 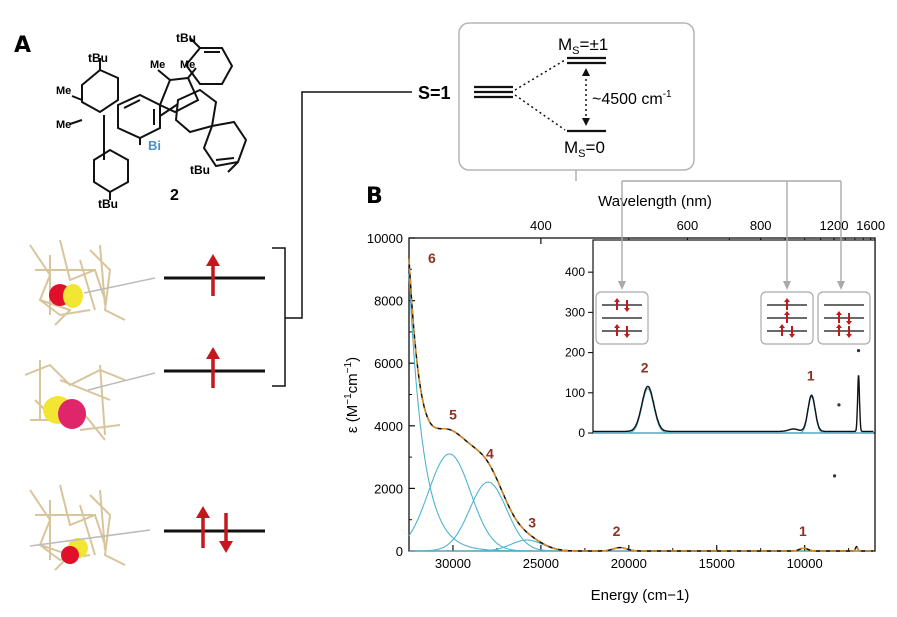 What do you see at coordinates (870, 225) in the screenshot?
I see `top-tick-label: 1600` at bounding box center [870, 225].